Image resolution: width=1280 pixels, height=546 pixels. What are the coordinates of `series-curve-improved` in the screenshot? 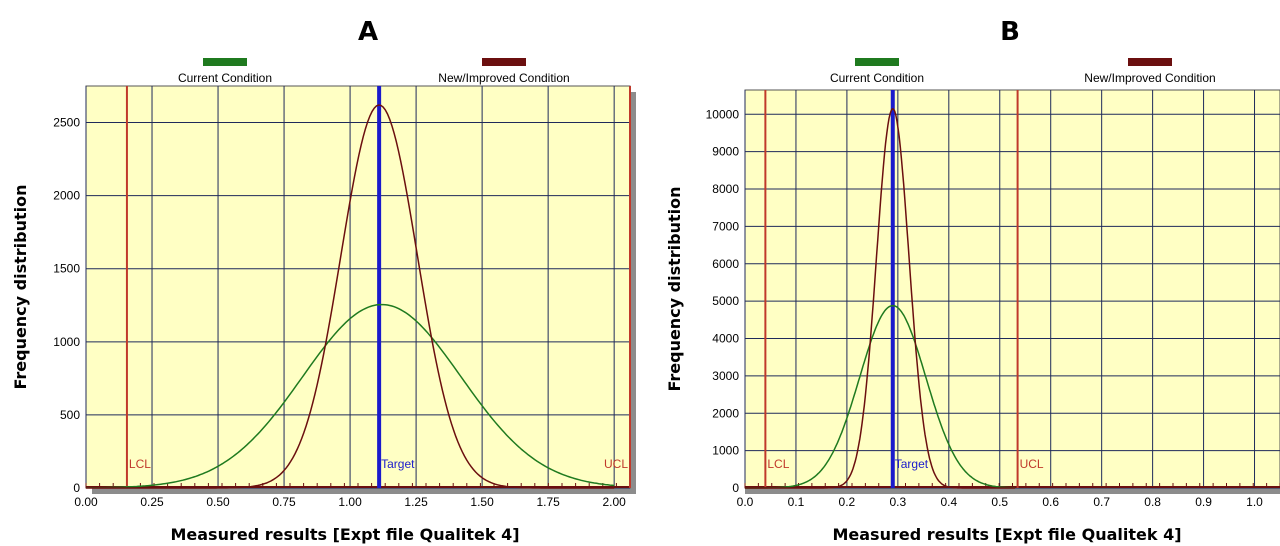 It's located at (880, 298).